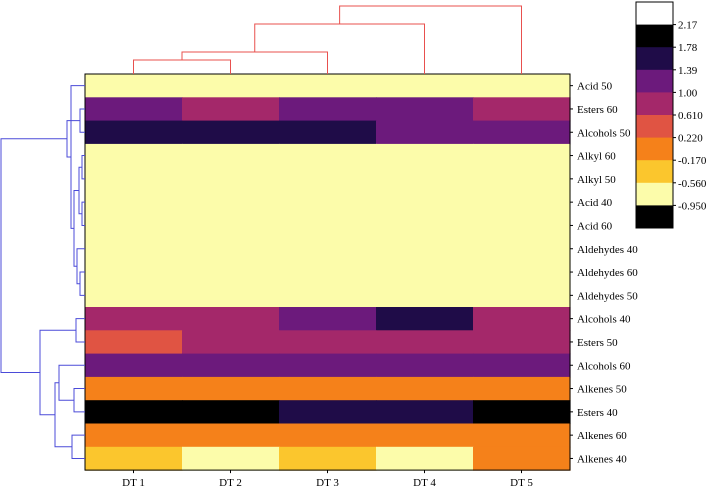 The width and height of the screenshot is (708, 491). Describe the element at coordinates (595, 226) in the screenshot. I see `row-label: Acid 60` at that location.